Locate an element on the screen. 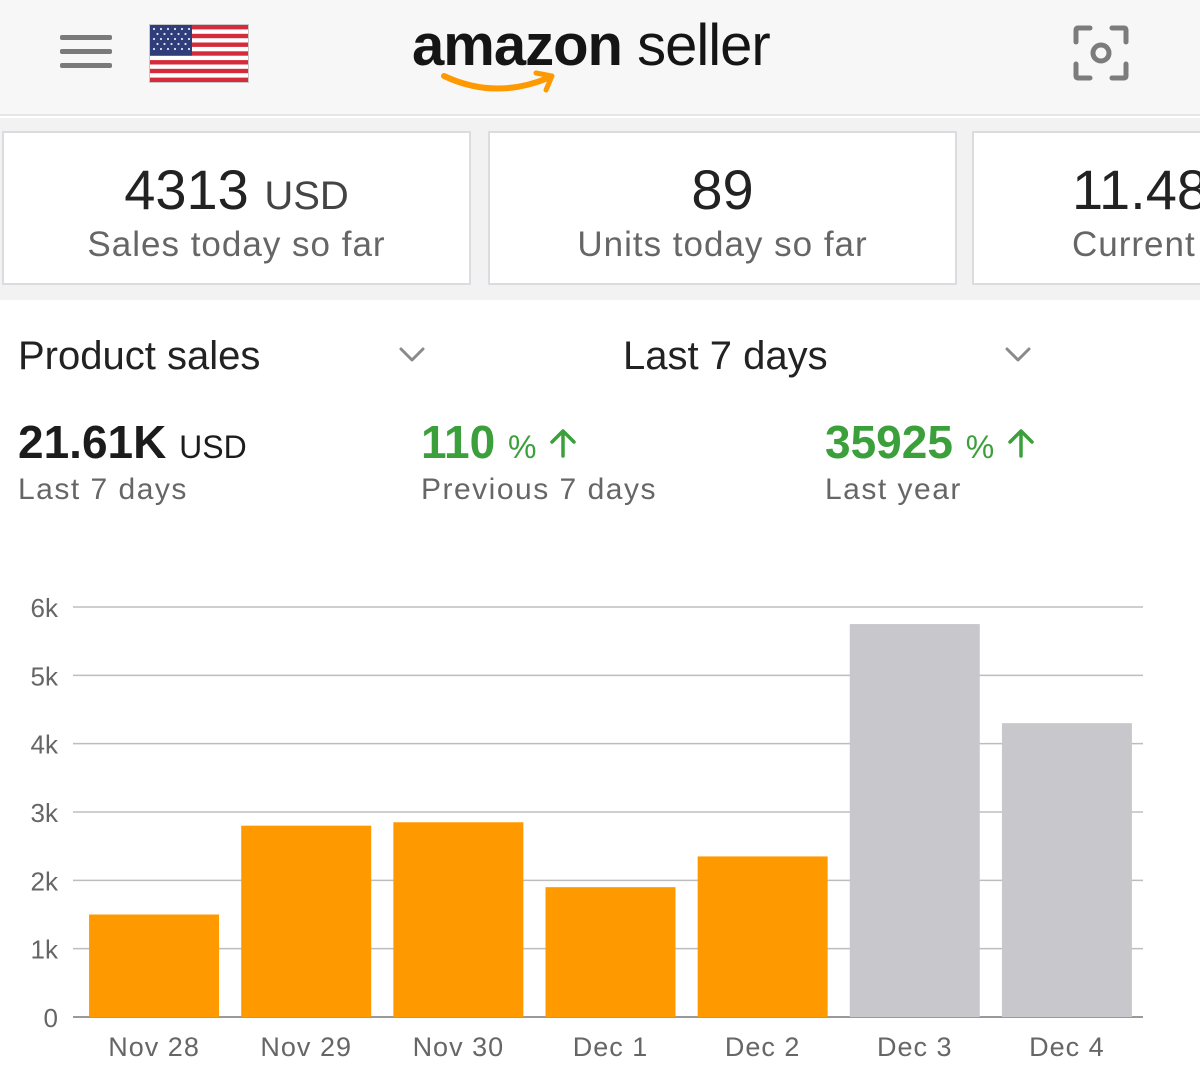  sales-today-value: 4313 is located at coordinates (186, 189).